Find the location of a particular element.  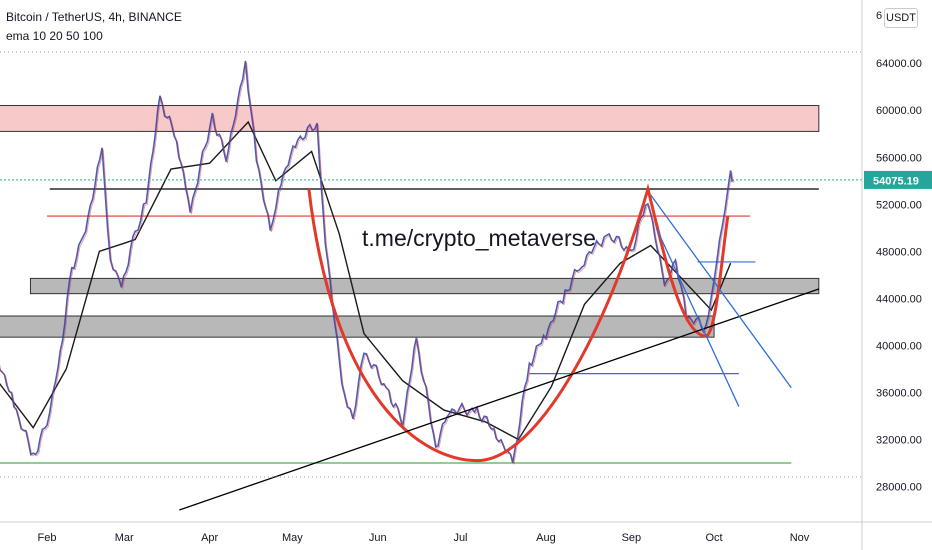

resistance-zone is located at coordinates (410, 118).